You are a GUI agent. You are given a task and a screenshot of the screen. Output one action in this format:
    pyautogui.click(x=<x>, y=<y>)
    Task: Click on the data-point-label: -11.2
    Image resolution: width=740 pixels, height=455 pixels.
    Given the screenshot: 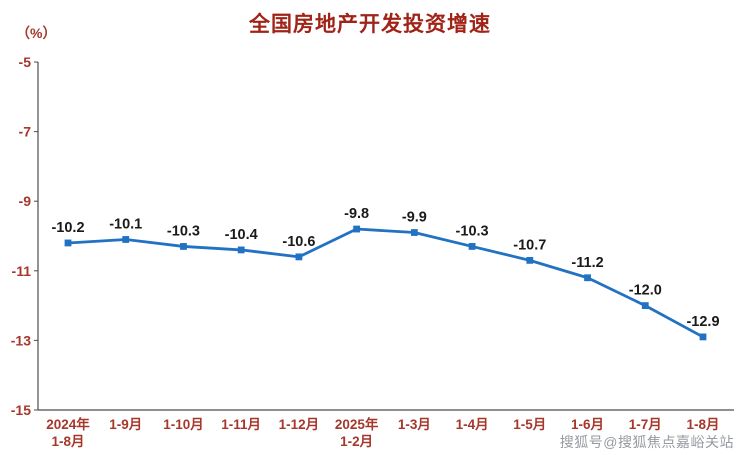 What is the action you would take?
    pyautogui.click(x=587, y=263)
    